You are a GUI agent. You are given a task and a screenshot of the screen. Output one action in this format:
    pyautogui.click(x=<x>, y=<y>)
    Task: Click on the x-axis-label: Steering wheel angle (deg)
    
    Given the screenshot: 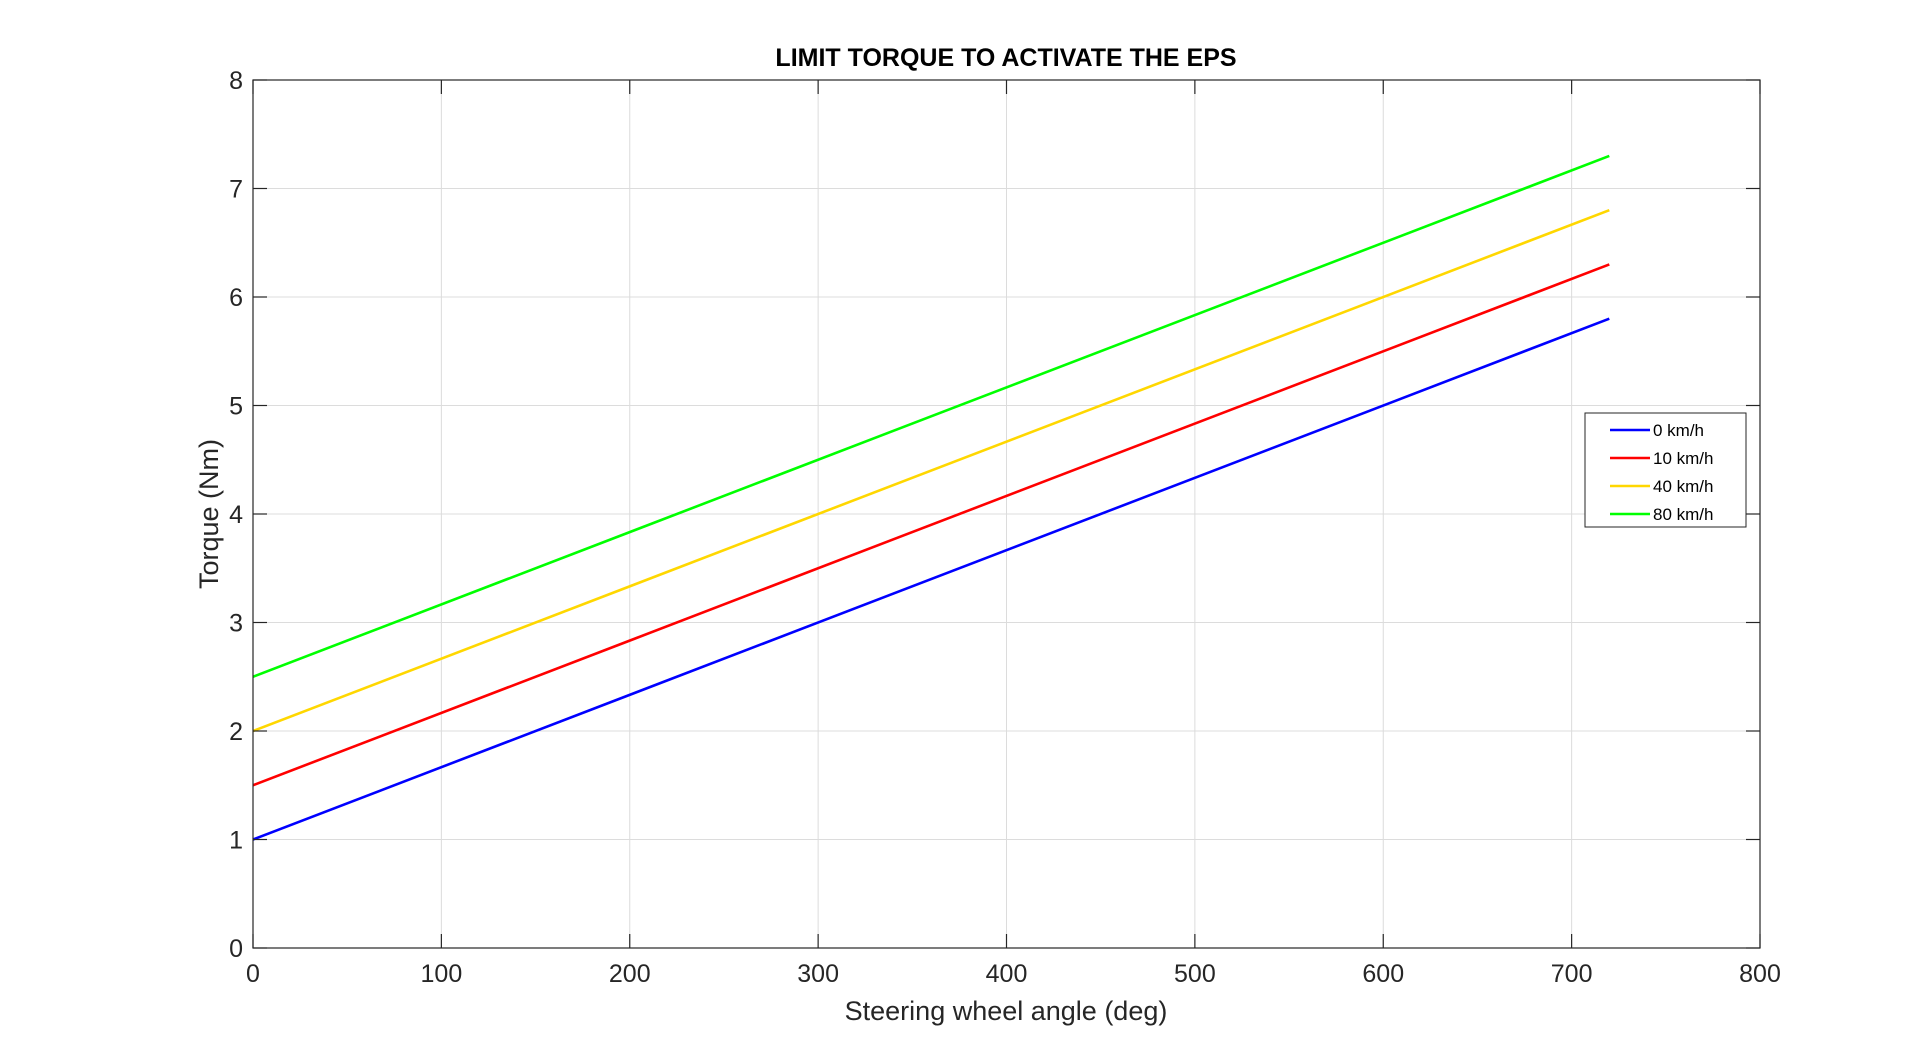 What is the action you would take?
    pyautogui.click(x=1006, y=1011)
    